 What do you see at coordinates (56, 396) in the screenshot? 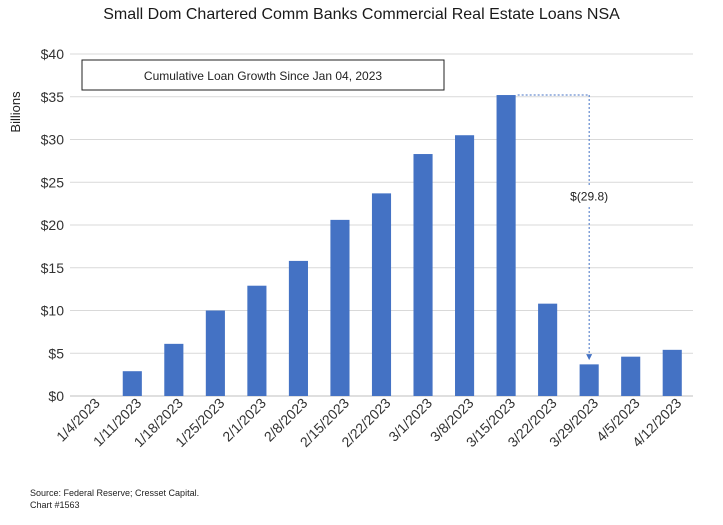
I see `y-tick-label: $0` at bounding box center [56, 396].